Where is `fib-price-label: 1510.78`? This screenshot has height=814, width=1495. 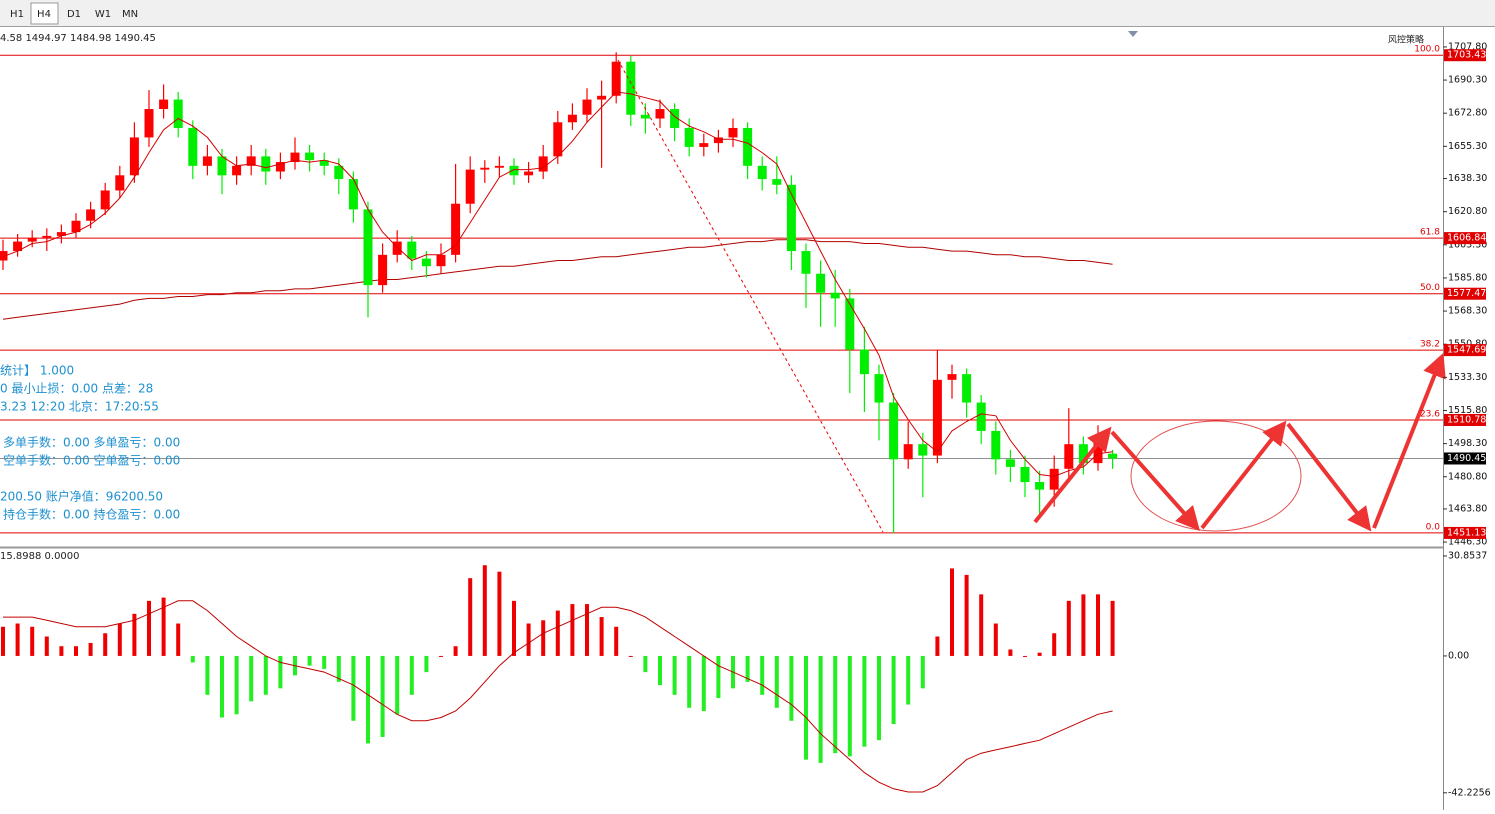
fib-price-label: 1510.78 is located at coordinates (1466, 419).